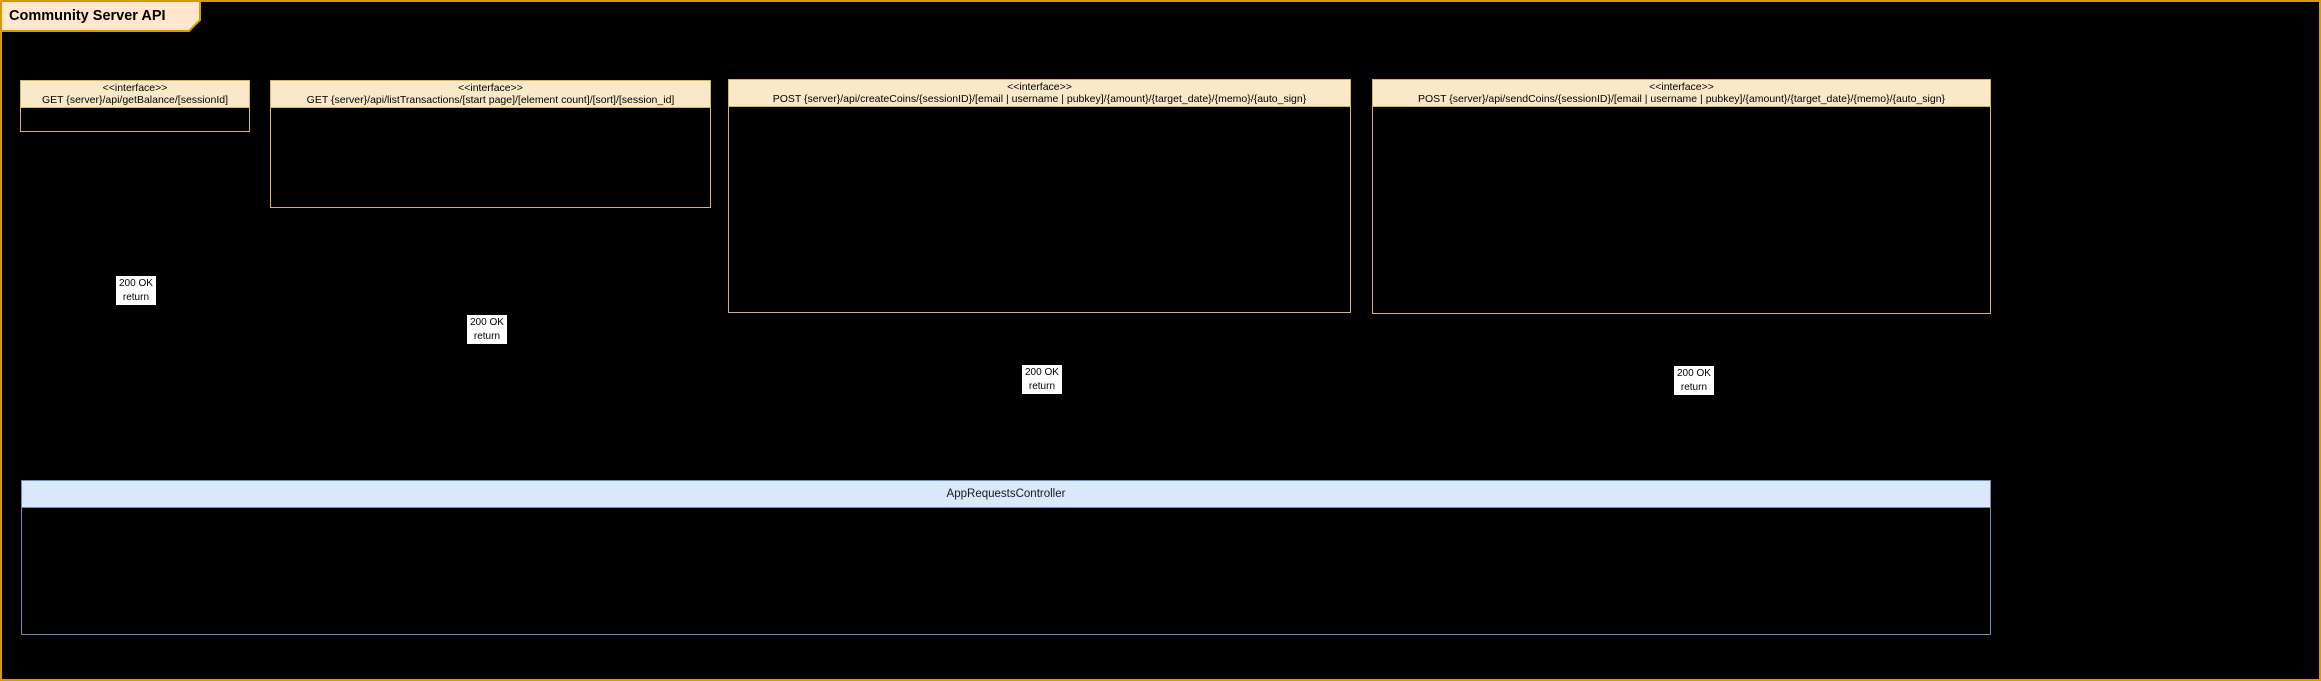 Image resolution: width=2321 pixels, height=681 pixels. I want to click on controller-title: AppRequestsController, so click(1006, 494).